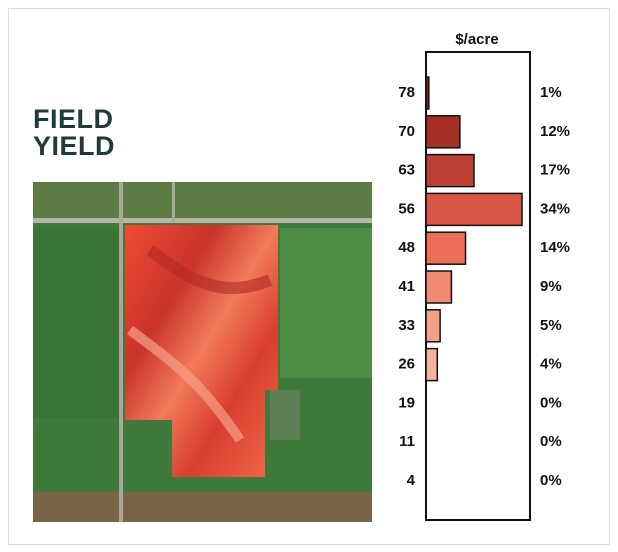 This screenshot has width=618, height=552. What do you see at coordinates (551, 92) in the screenshot?
I see `value-label: 1%` at bounding box center [551, 92].